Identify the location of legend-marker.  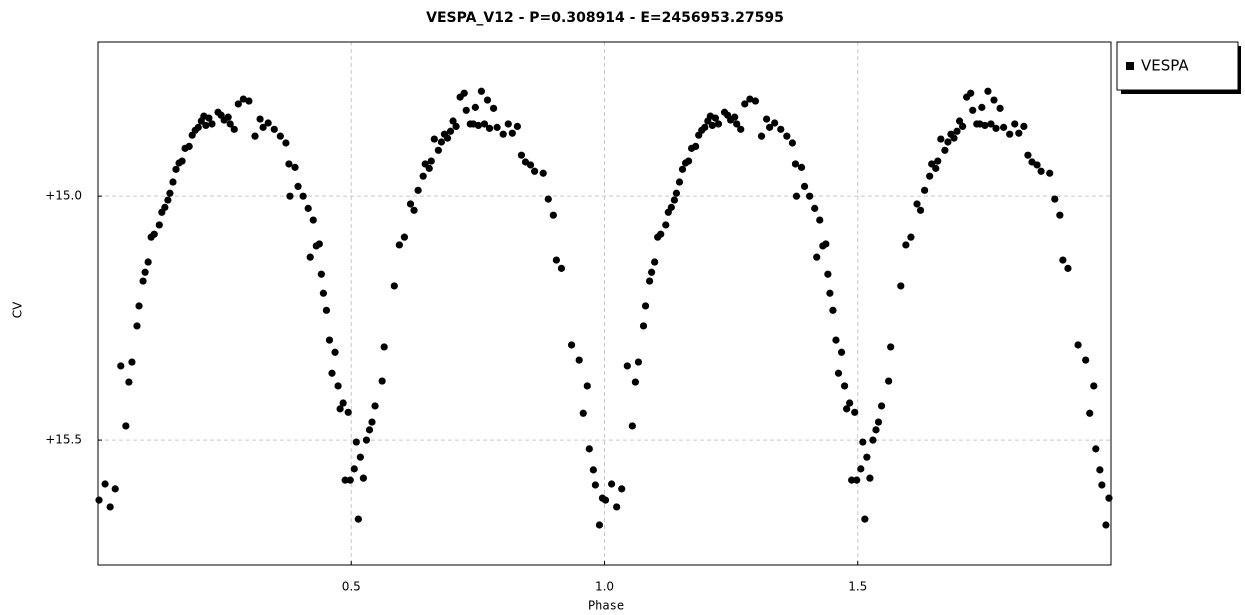
(1130, 66).